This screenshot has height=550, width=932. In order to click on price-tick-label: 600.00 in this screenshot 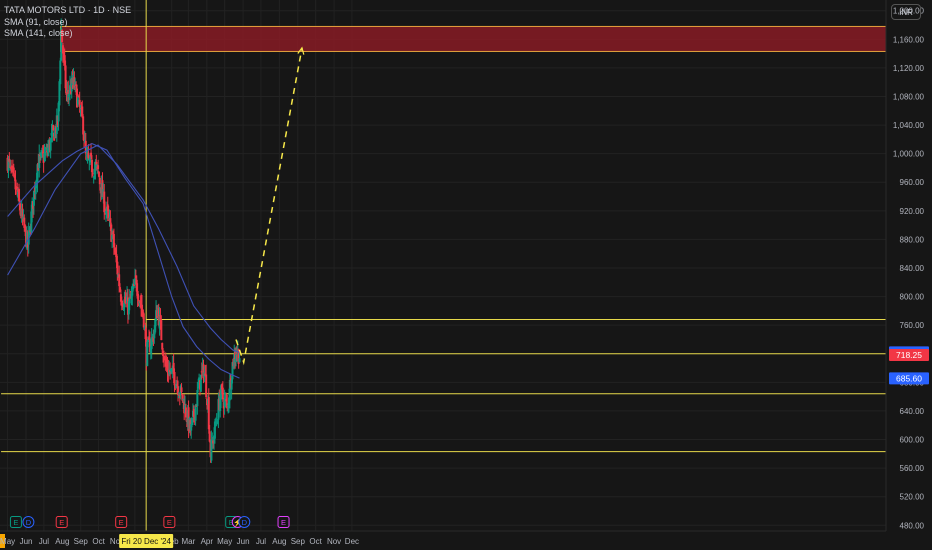, I will do `click(912, 440)`.